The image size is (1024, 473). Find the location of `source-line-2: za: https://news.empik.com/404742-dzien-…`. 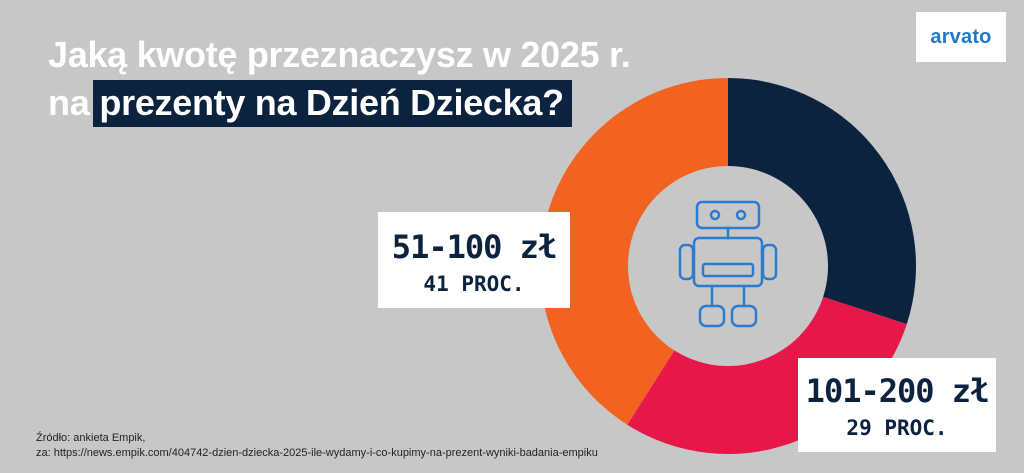

source-line-2: za: https://news.empik.com/404742-dzien-… is located at coordinates (317, 453).